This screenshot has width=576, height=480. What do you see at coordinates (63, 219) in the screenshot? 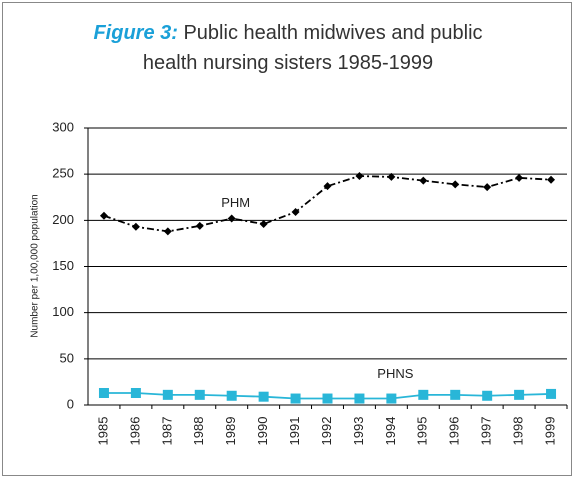
I see `y-tick-label: 200` at bounding box center [63, 219].